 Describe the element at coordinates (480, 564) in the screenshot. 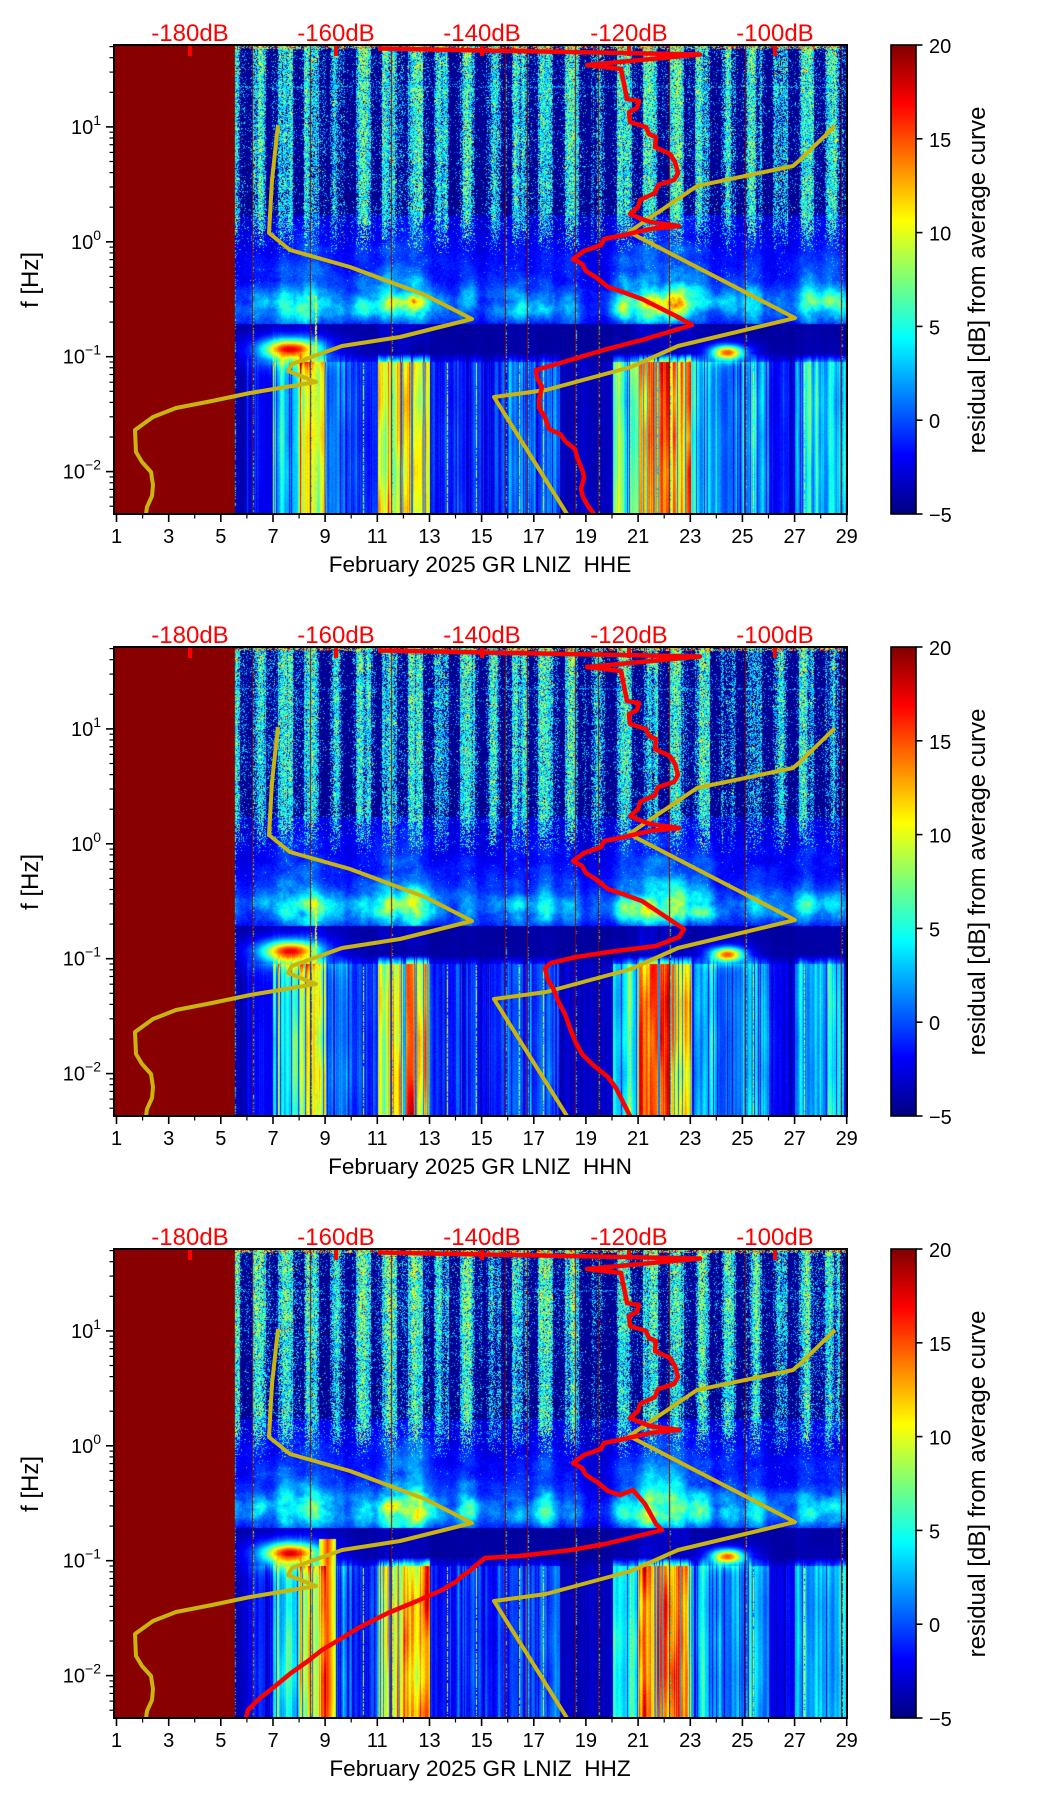

I see `svg-text: February 2025 GR LNIZ HHE` at that location.